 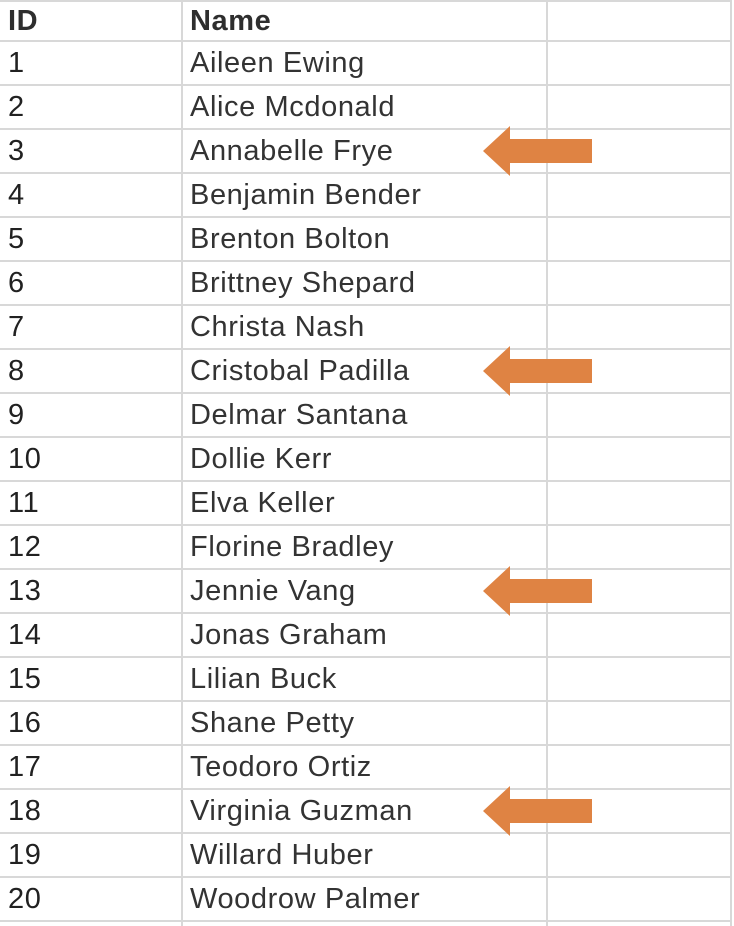 I want to click on cell-name: Brenton Bolton, so click(x=365, y=239).